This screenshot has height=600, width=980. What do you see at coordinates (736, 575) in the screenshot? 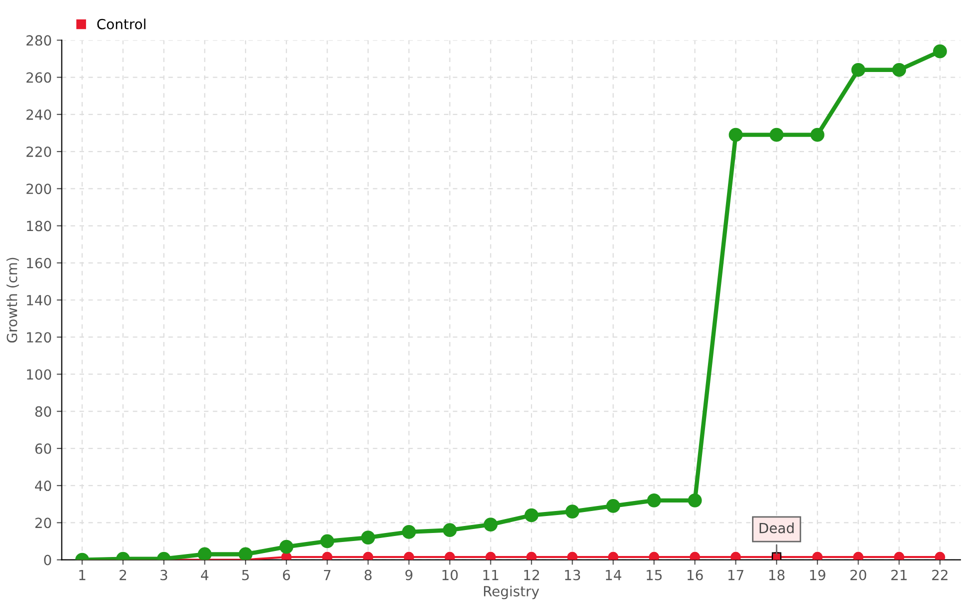
I see `x-tick-label: 17` at bounding box center [736, 575].